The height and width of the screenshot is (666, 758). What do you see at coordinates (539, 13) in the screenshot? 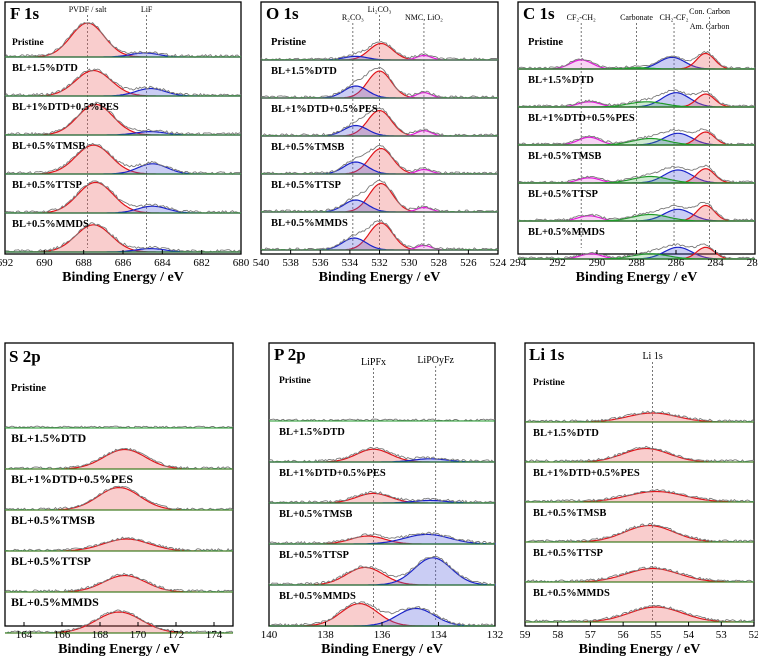
I see `panel-title: C 1s` at bounding box center [539, 13].